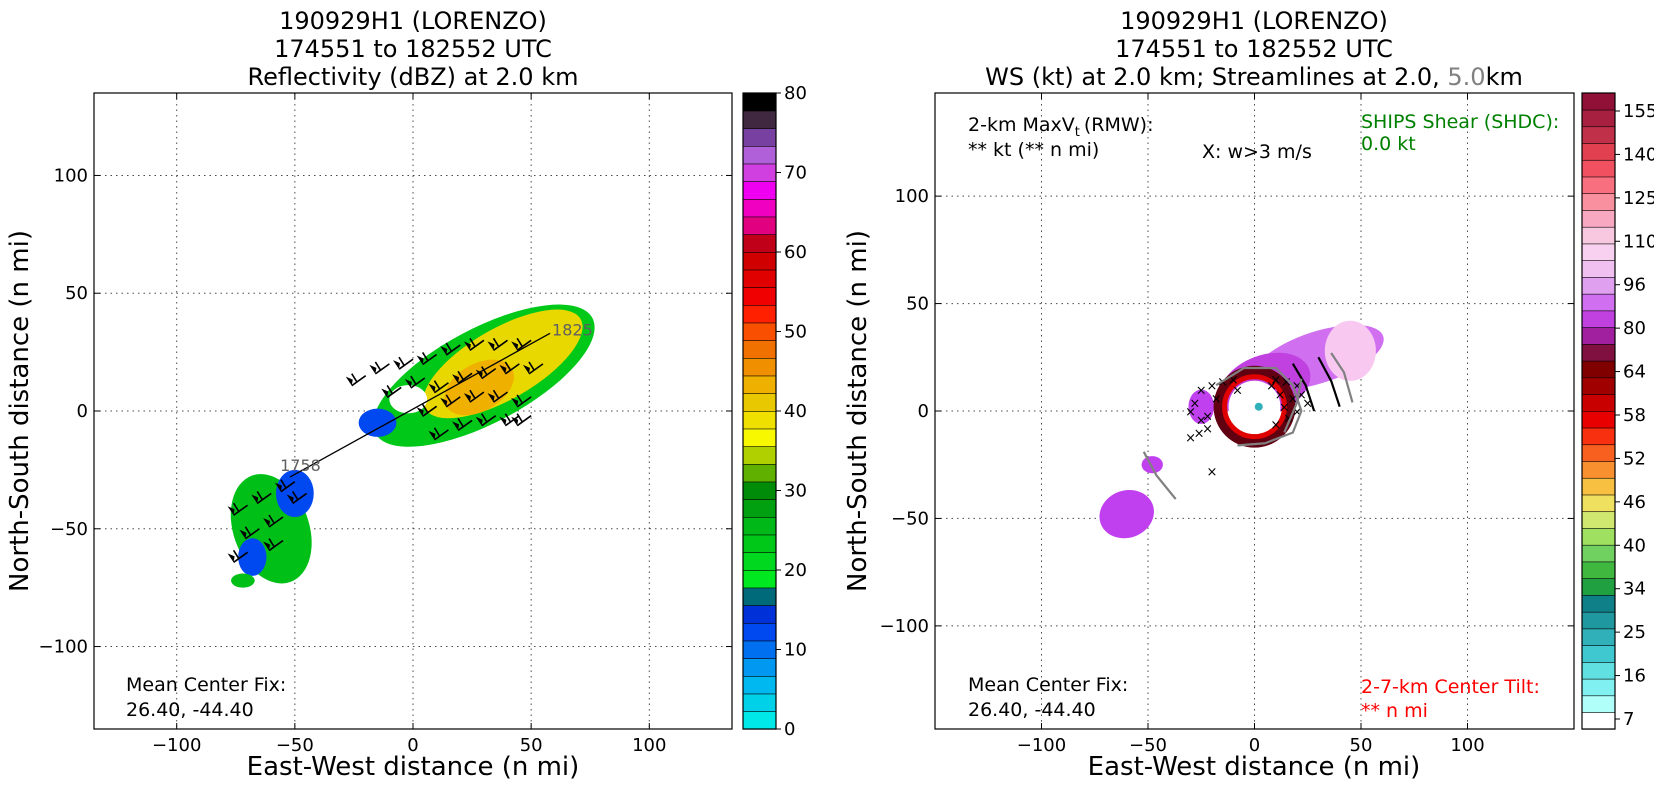 The image size is (1654, 791). Describe the element at coordinates (1254, 21) in the screenshot. I see `right-title-line1: 190929H1 (LORENZO)` at that location.